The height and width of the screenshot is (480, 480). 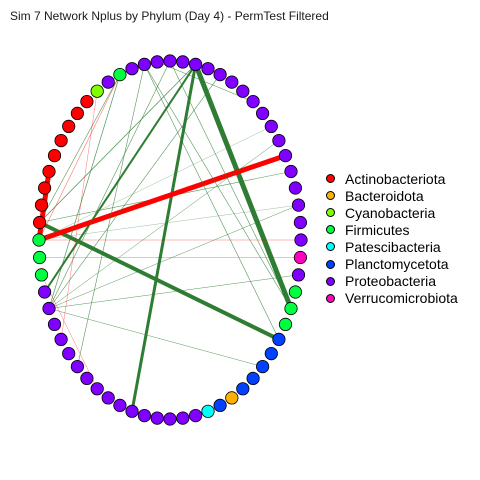 I want to click on legend-label: Firmicutes, so click(x=377, y=229).